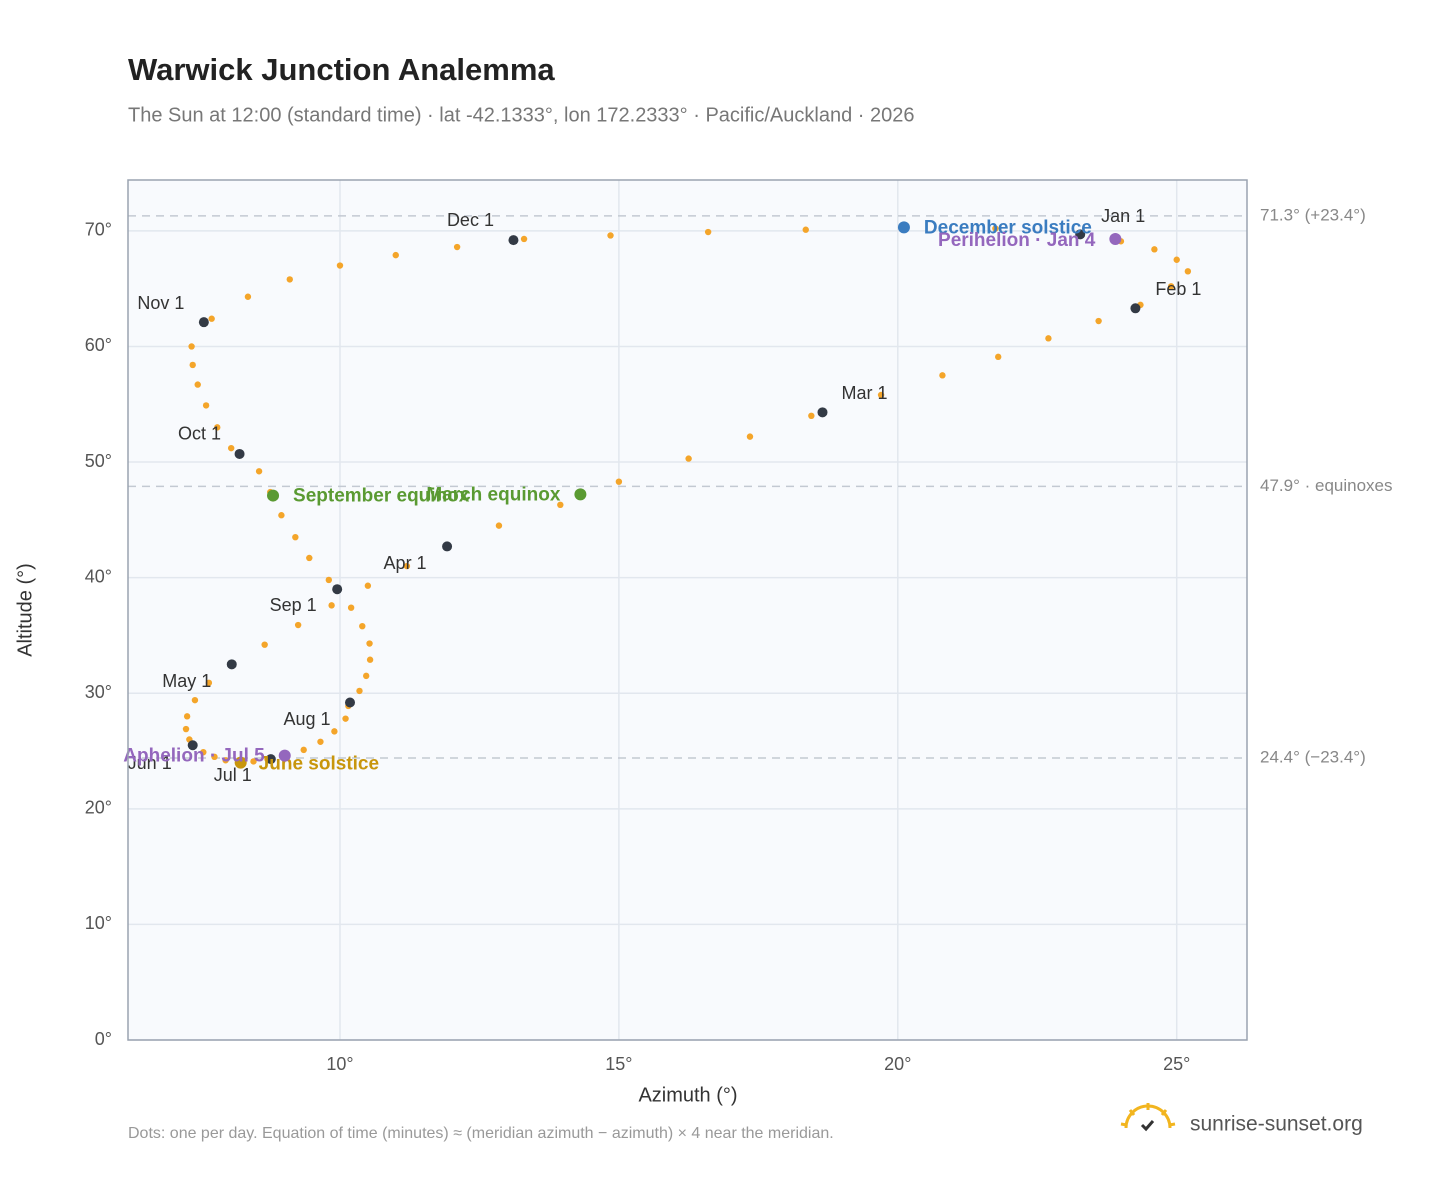 This screenshot has height=1188, width=1448. What do you see at coordinates (186, 681) in the screenshot?
I see `month-label: May 1` at bounding box center [186, 681].